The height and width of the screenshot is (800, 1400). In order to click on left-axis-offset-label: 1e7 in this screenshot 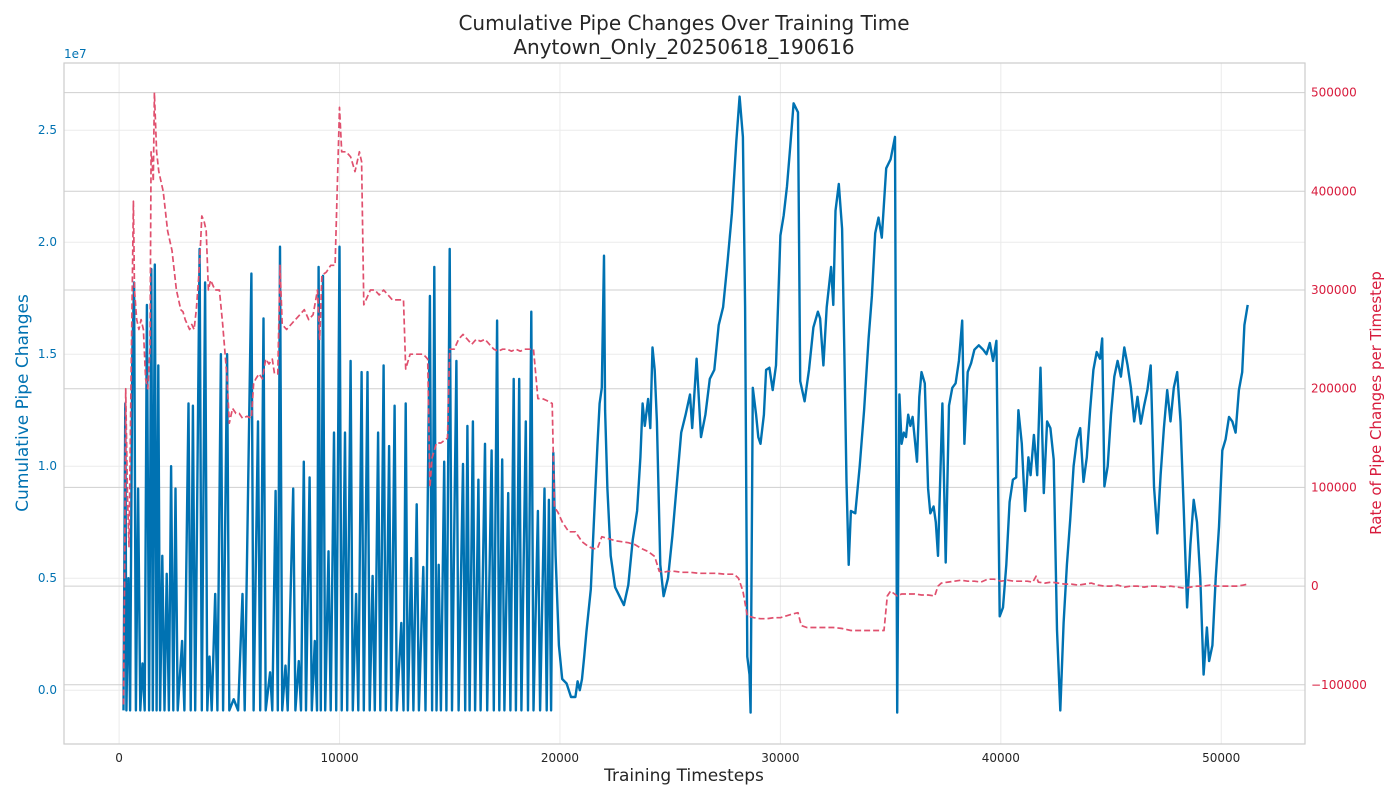, I will do `click(75, 54)`.